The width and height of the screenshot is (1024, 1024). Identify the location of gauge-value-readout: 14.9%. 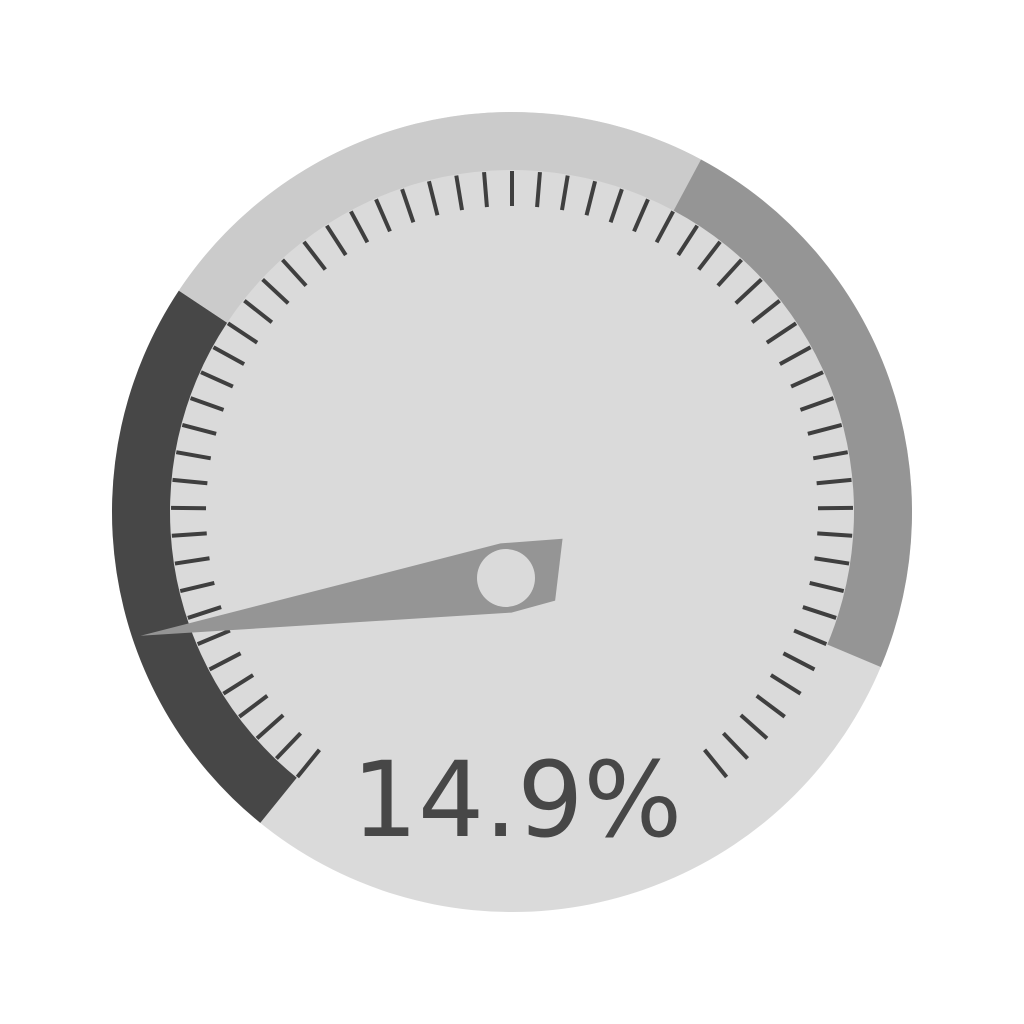
(517, 800).